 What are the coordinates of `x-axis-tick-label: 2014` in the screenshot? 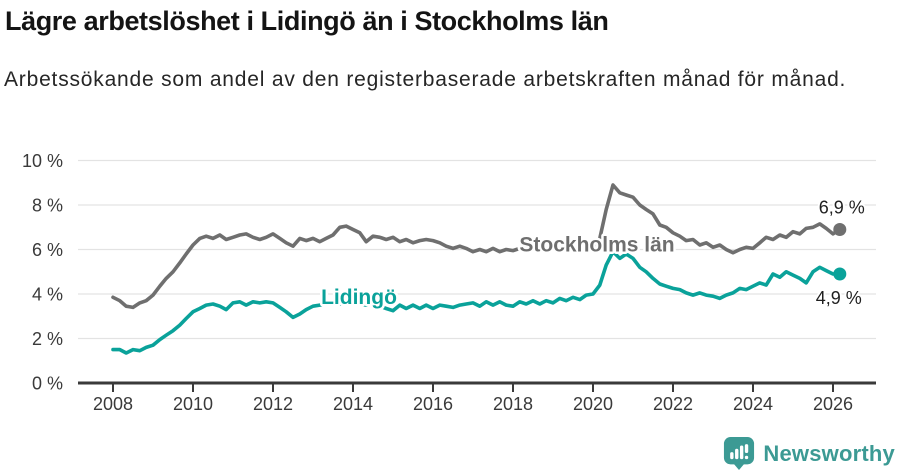 It's located at (353, 404).